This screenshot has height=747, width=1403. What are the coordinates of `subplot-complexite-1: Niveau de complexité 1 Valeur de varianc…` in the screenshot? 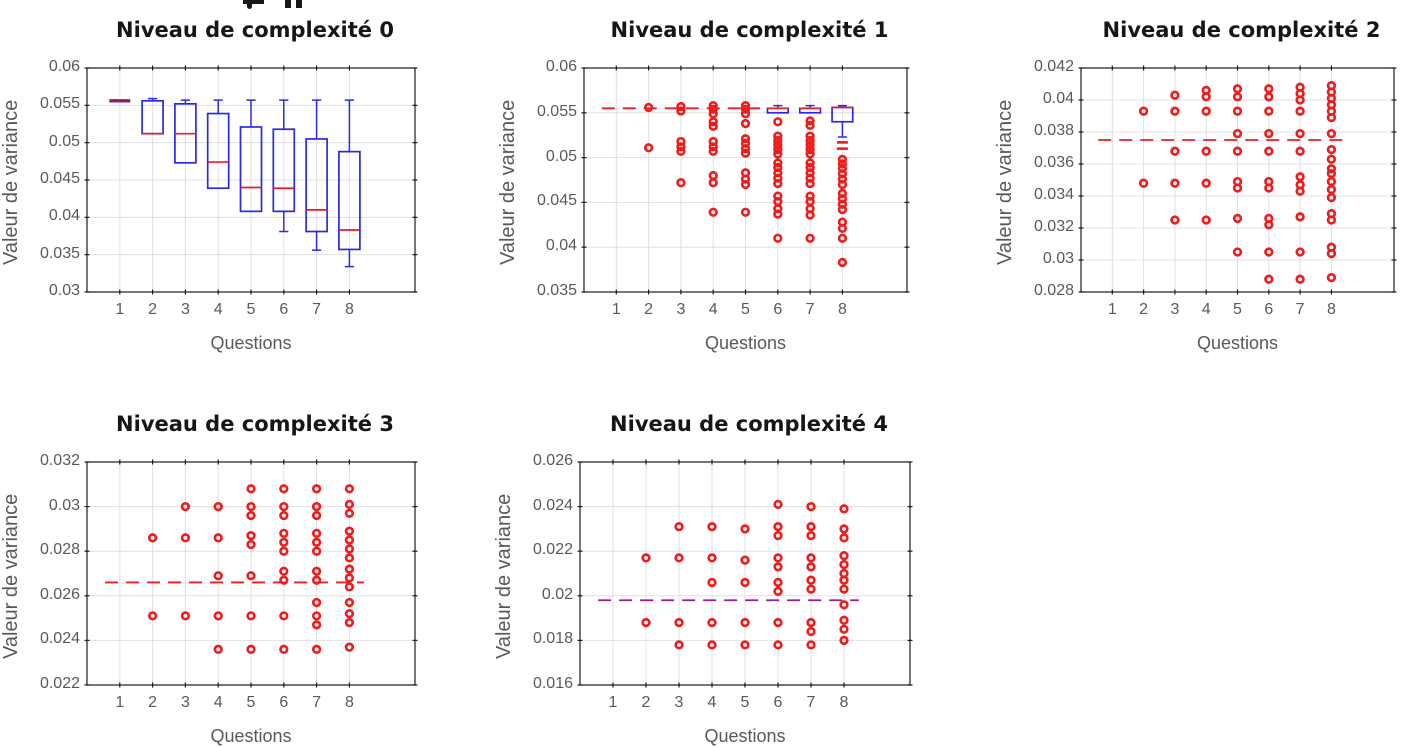 It's located at (710, 185).